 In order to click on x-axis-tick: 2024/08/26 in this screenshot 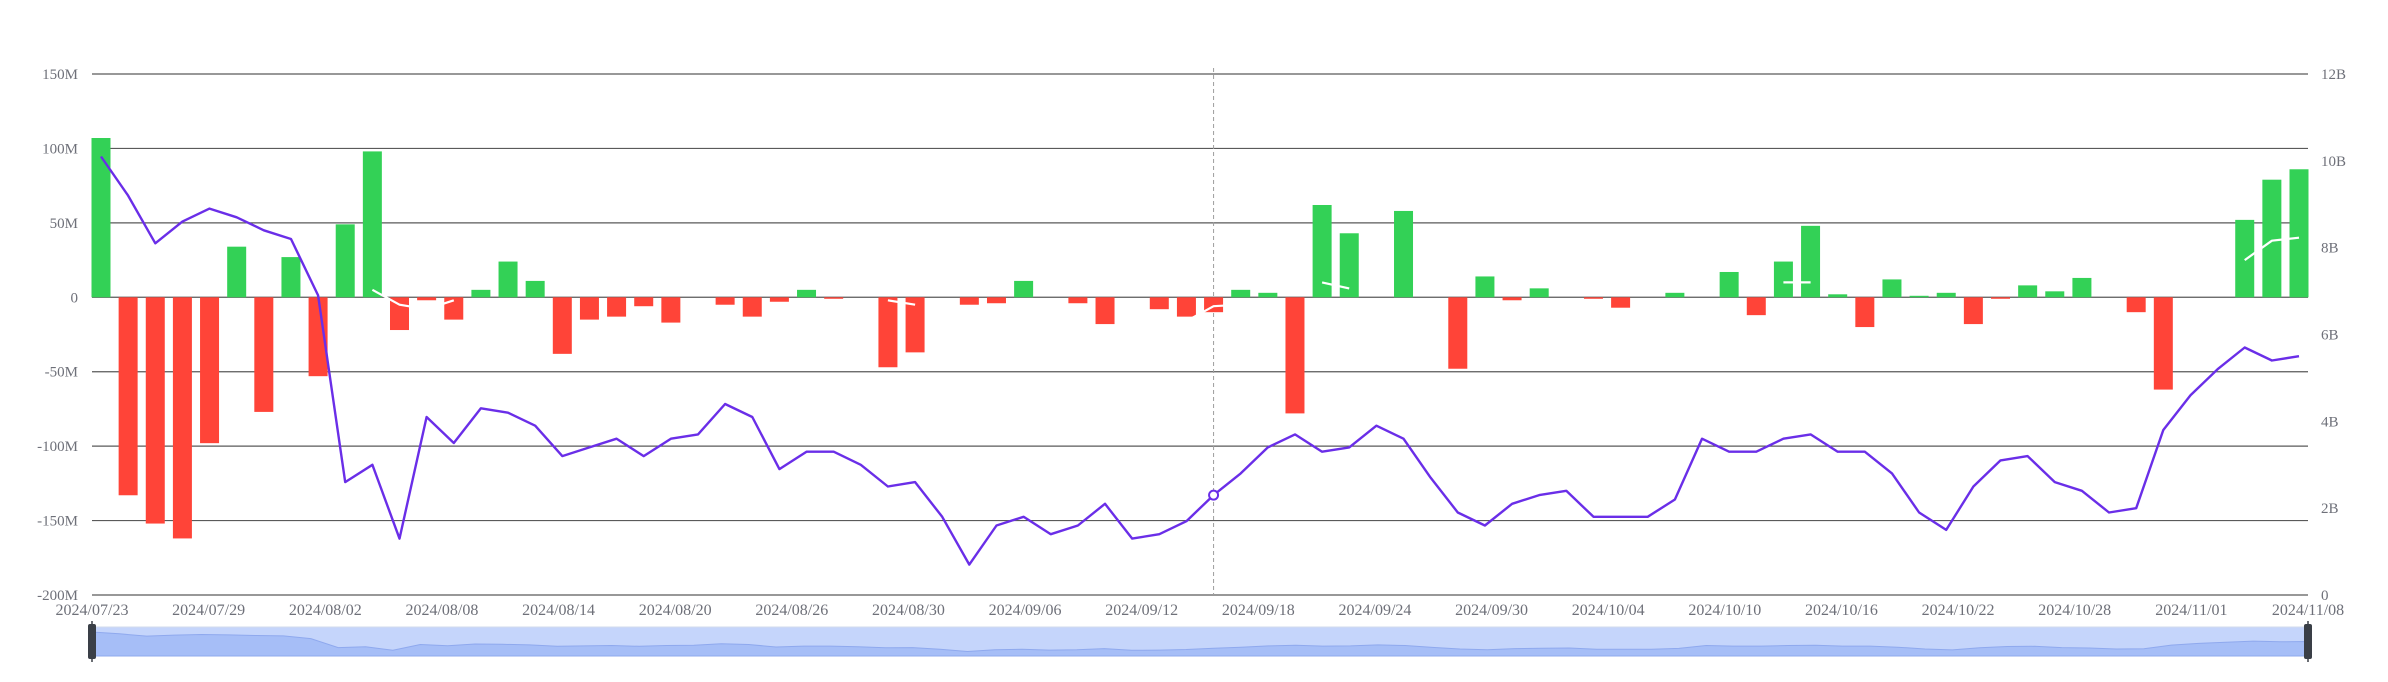, I will do `click(791, 610)`.